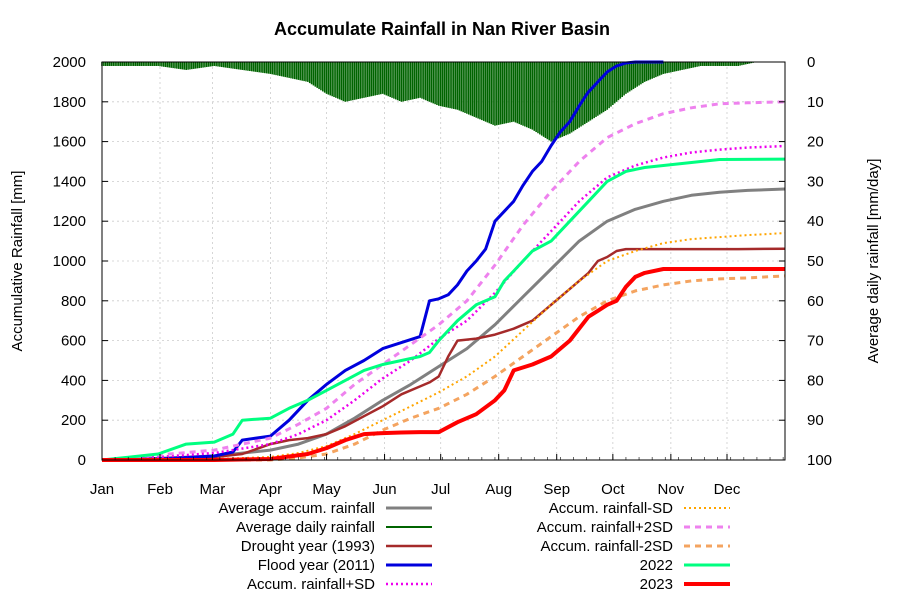 The height and width of the screenshot is (600, 900). I want to click on x-tick-label: Mar, so click(212, 489).